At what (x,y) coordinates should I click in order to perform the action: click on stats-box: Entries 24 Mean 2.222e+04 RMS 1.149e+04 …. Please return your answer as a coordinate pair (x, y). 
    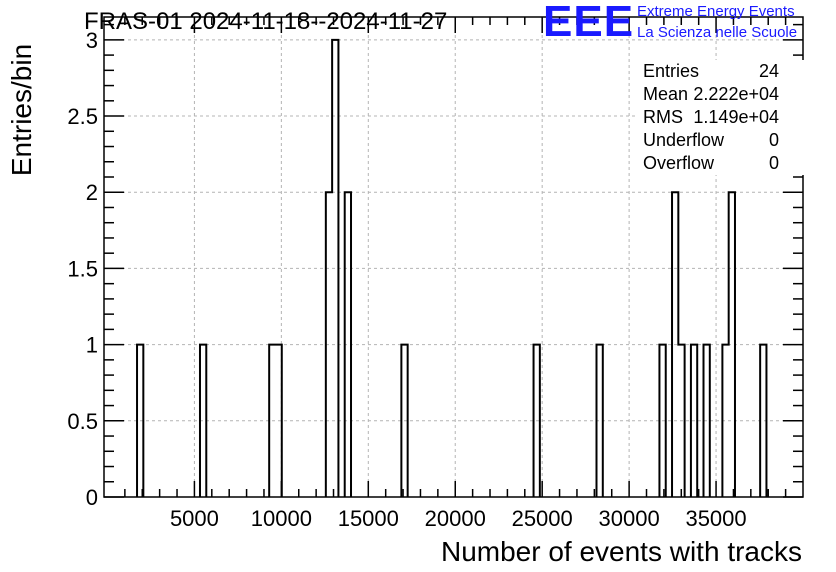
    Looking at the image, I should click on (721, 117).